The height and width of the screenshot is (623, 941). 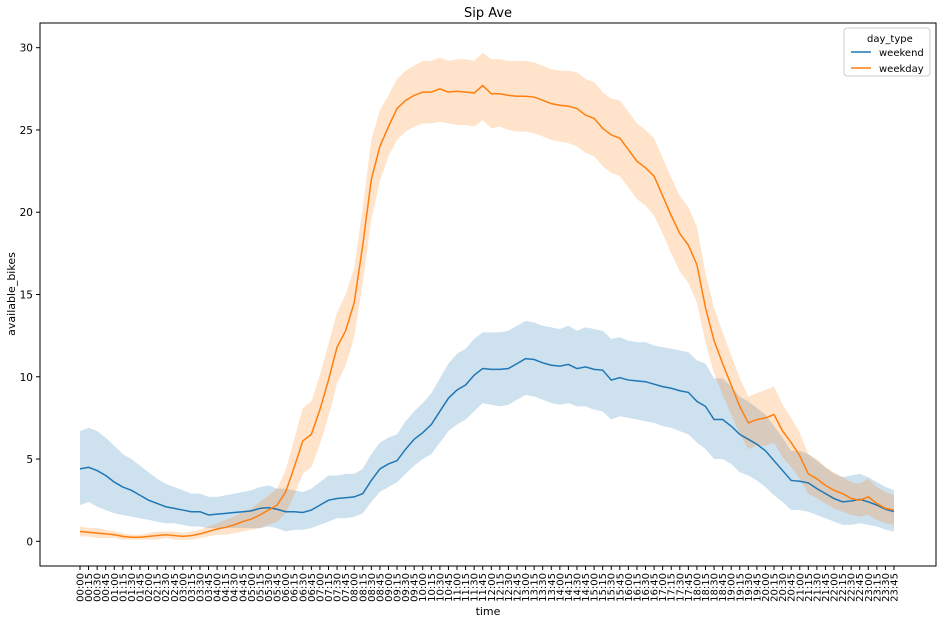 I want to click on x-tick-label: 23:00, so click(x=869, y=587).